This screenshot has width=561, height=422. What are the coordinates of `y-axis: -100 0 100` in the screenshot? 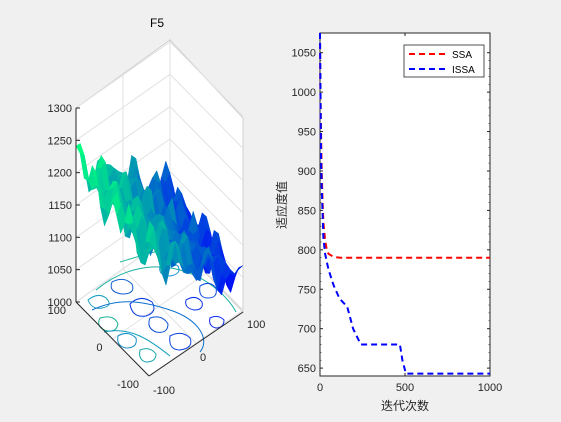 It's located at (206, 354).